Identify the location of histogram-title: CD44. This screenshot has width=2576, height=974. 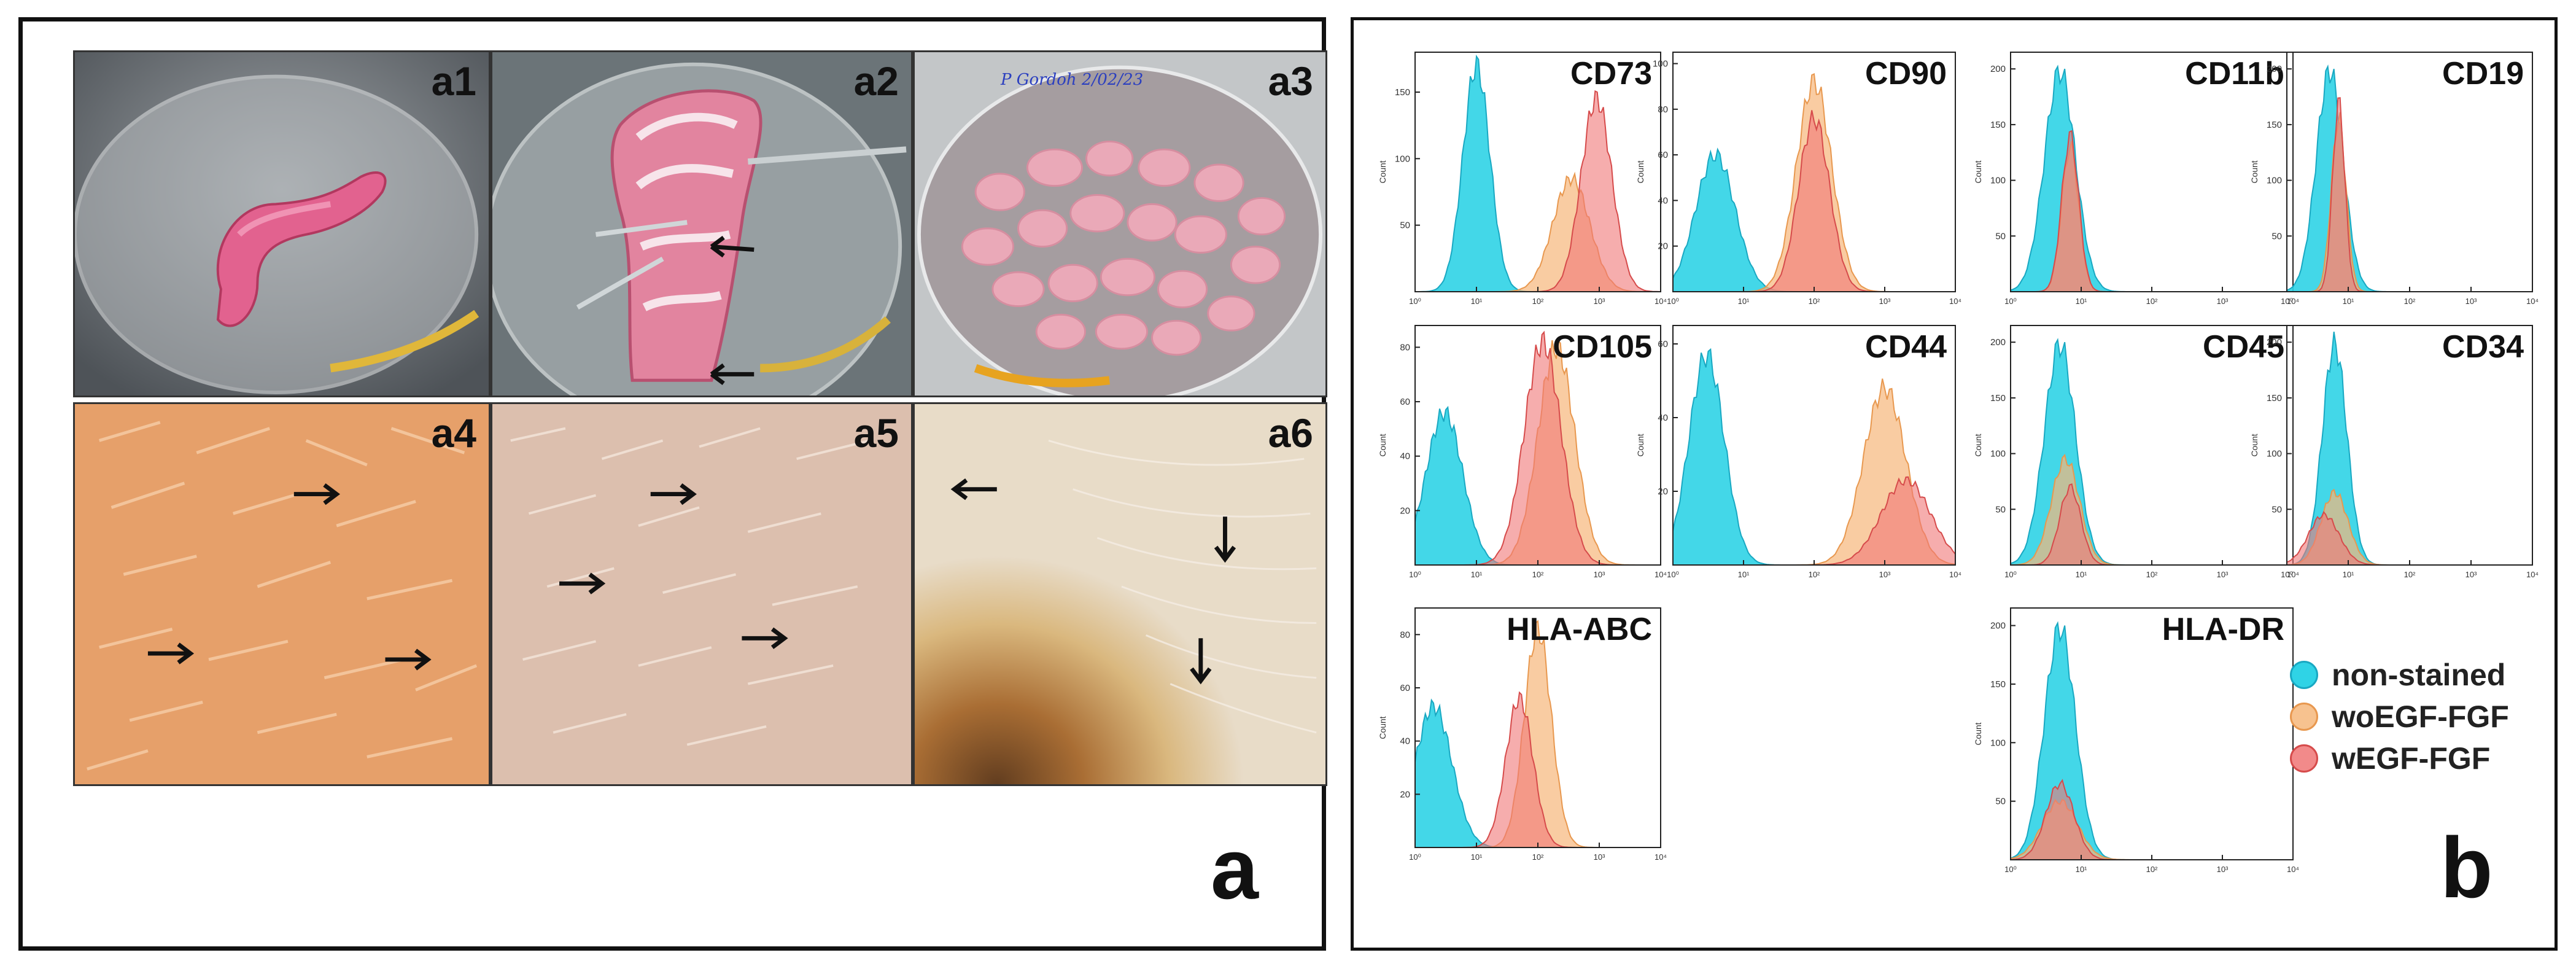
(1906, 347).